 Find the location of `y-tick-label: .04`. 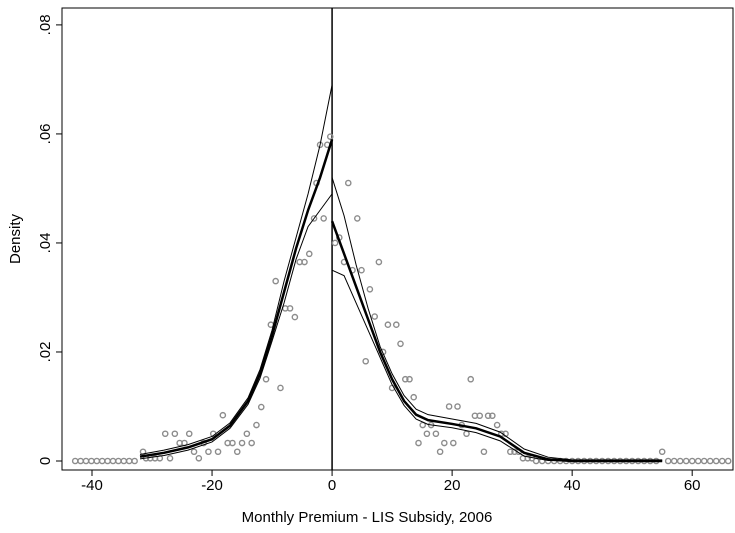

y-tick-label: .04 is located at coordinates (45, 243).